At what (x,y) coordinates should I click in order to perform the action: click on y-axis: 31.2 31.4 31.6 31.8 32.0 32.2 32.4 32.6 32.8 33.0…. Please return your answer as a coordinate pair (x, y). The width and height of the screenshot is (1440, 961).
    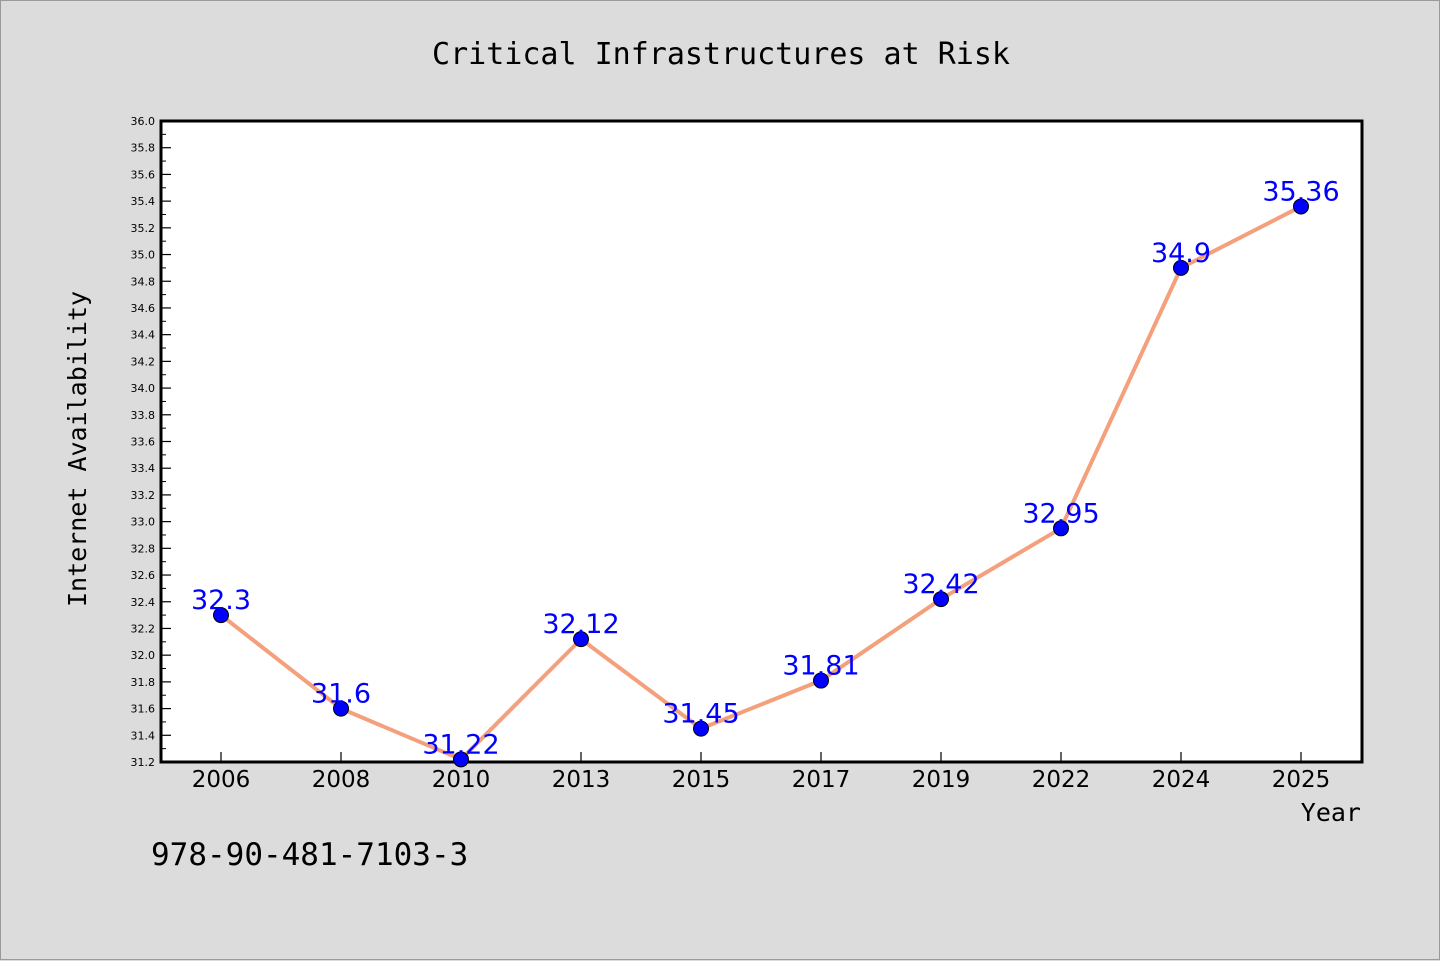
    Looking at the image, I should click on (151, 442).